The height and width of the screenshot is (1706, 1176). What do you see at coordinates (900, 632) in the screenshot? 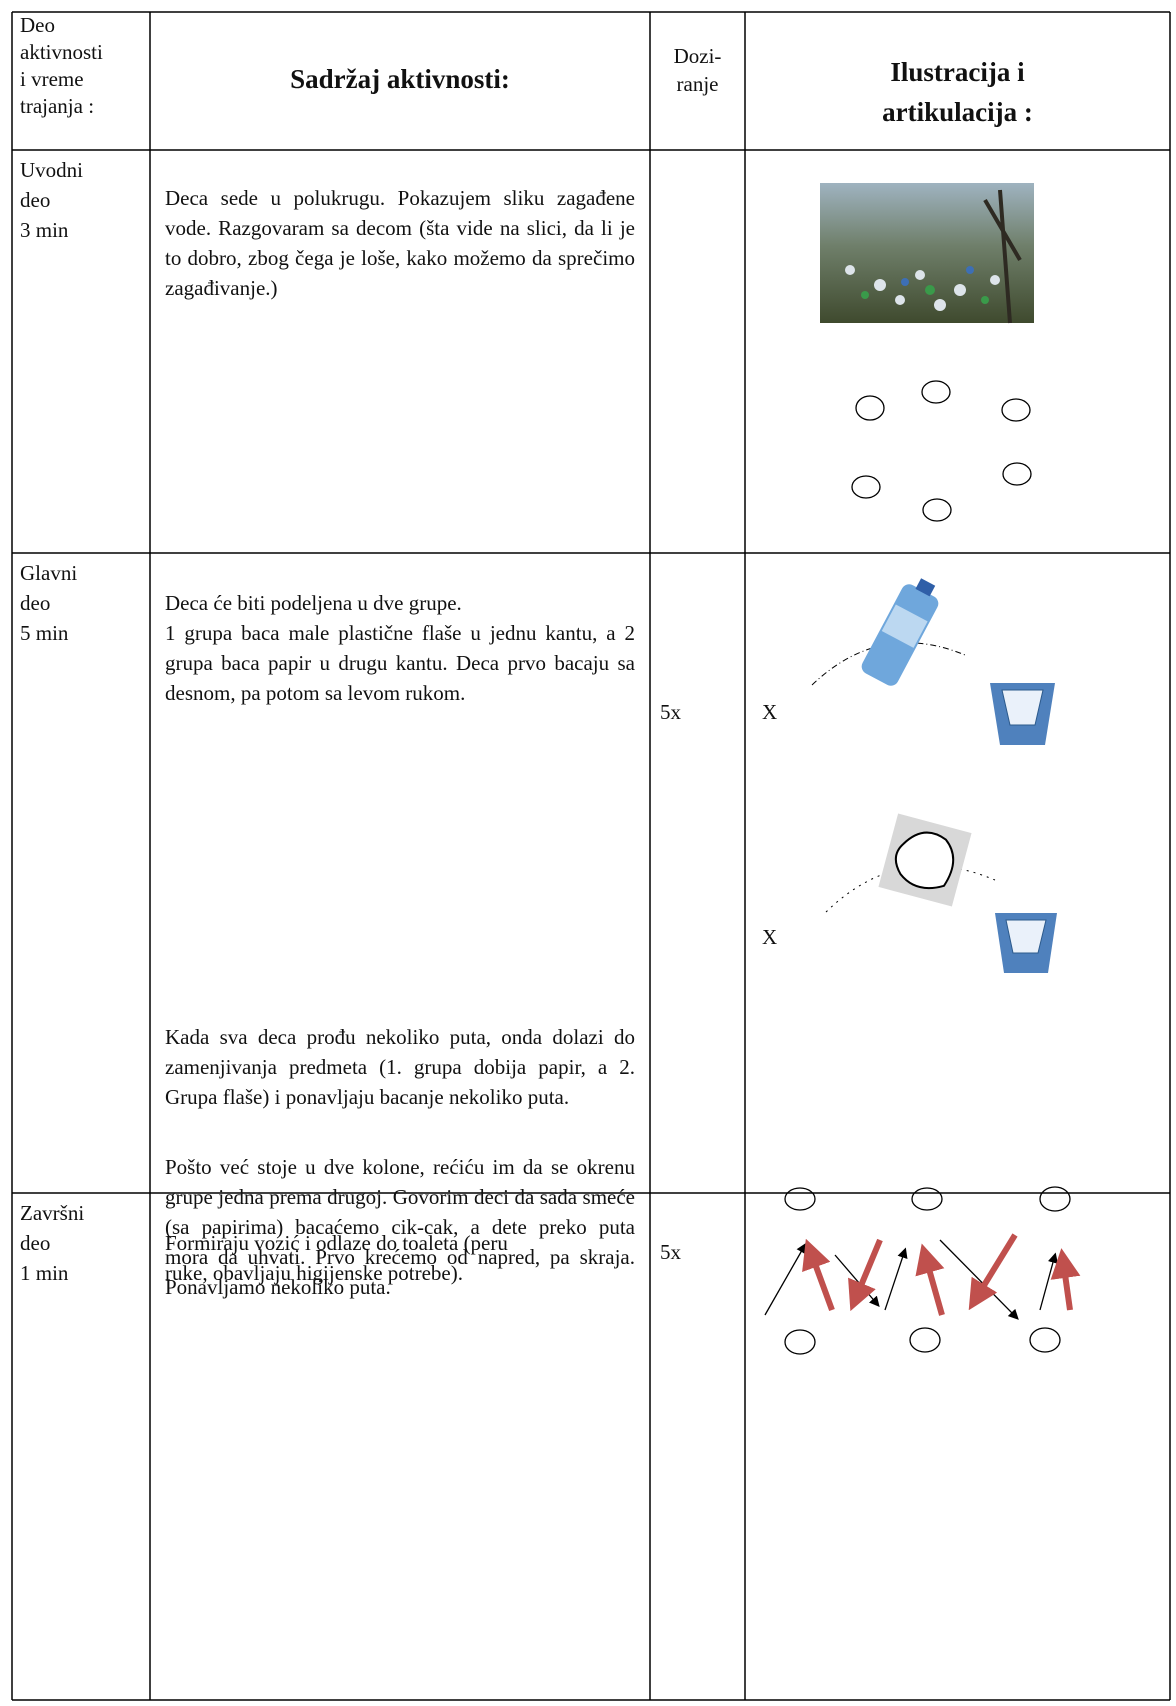
I see `bottle-icon` at bounding box center [900, 632].